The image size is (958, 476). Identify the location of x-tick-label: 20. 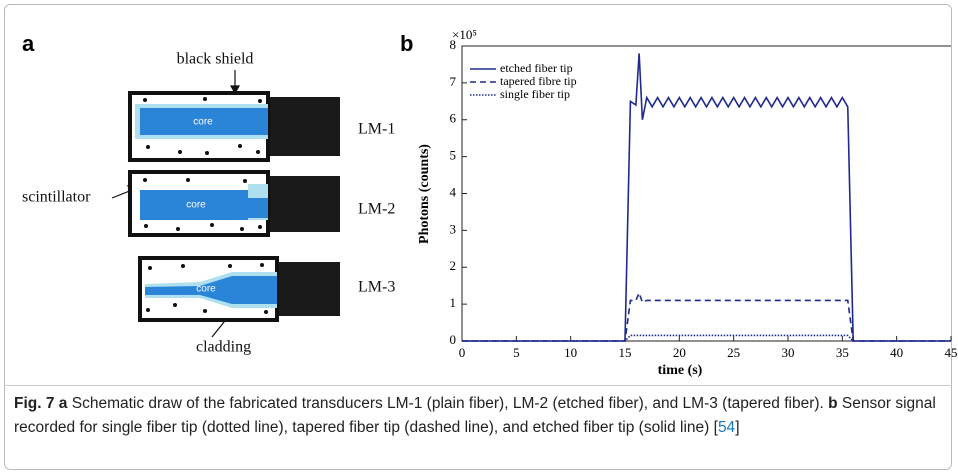
(679, 352).